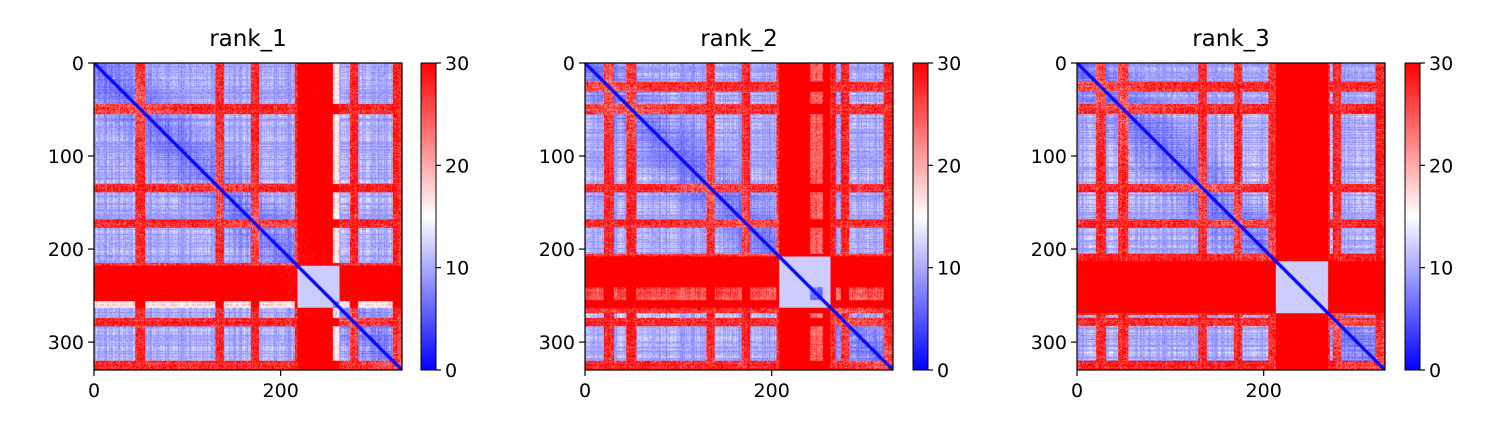 The height and width of the screenshot is (438, 1496). I want to click on chart-title: rank_3, so click(1231, 39).